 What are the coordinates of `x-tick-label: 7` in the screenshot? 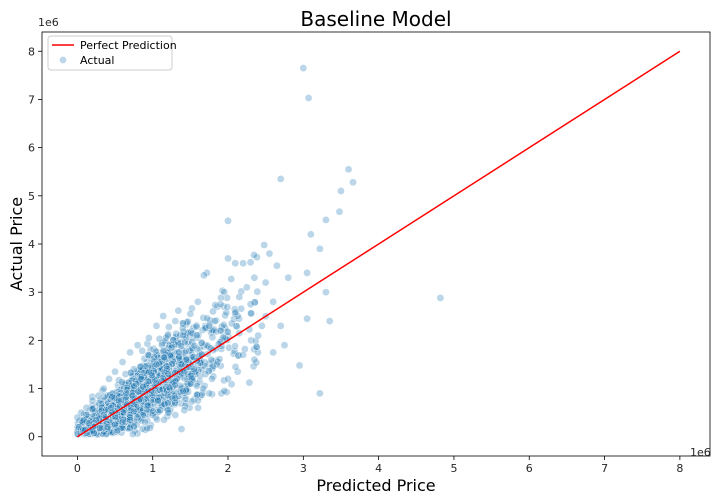 It's located at (604, 468).